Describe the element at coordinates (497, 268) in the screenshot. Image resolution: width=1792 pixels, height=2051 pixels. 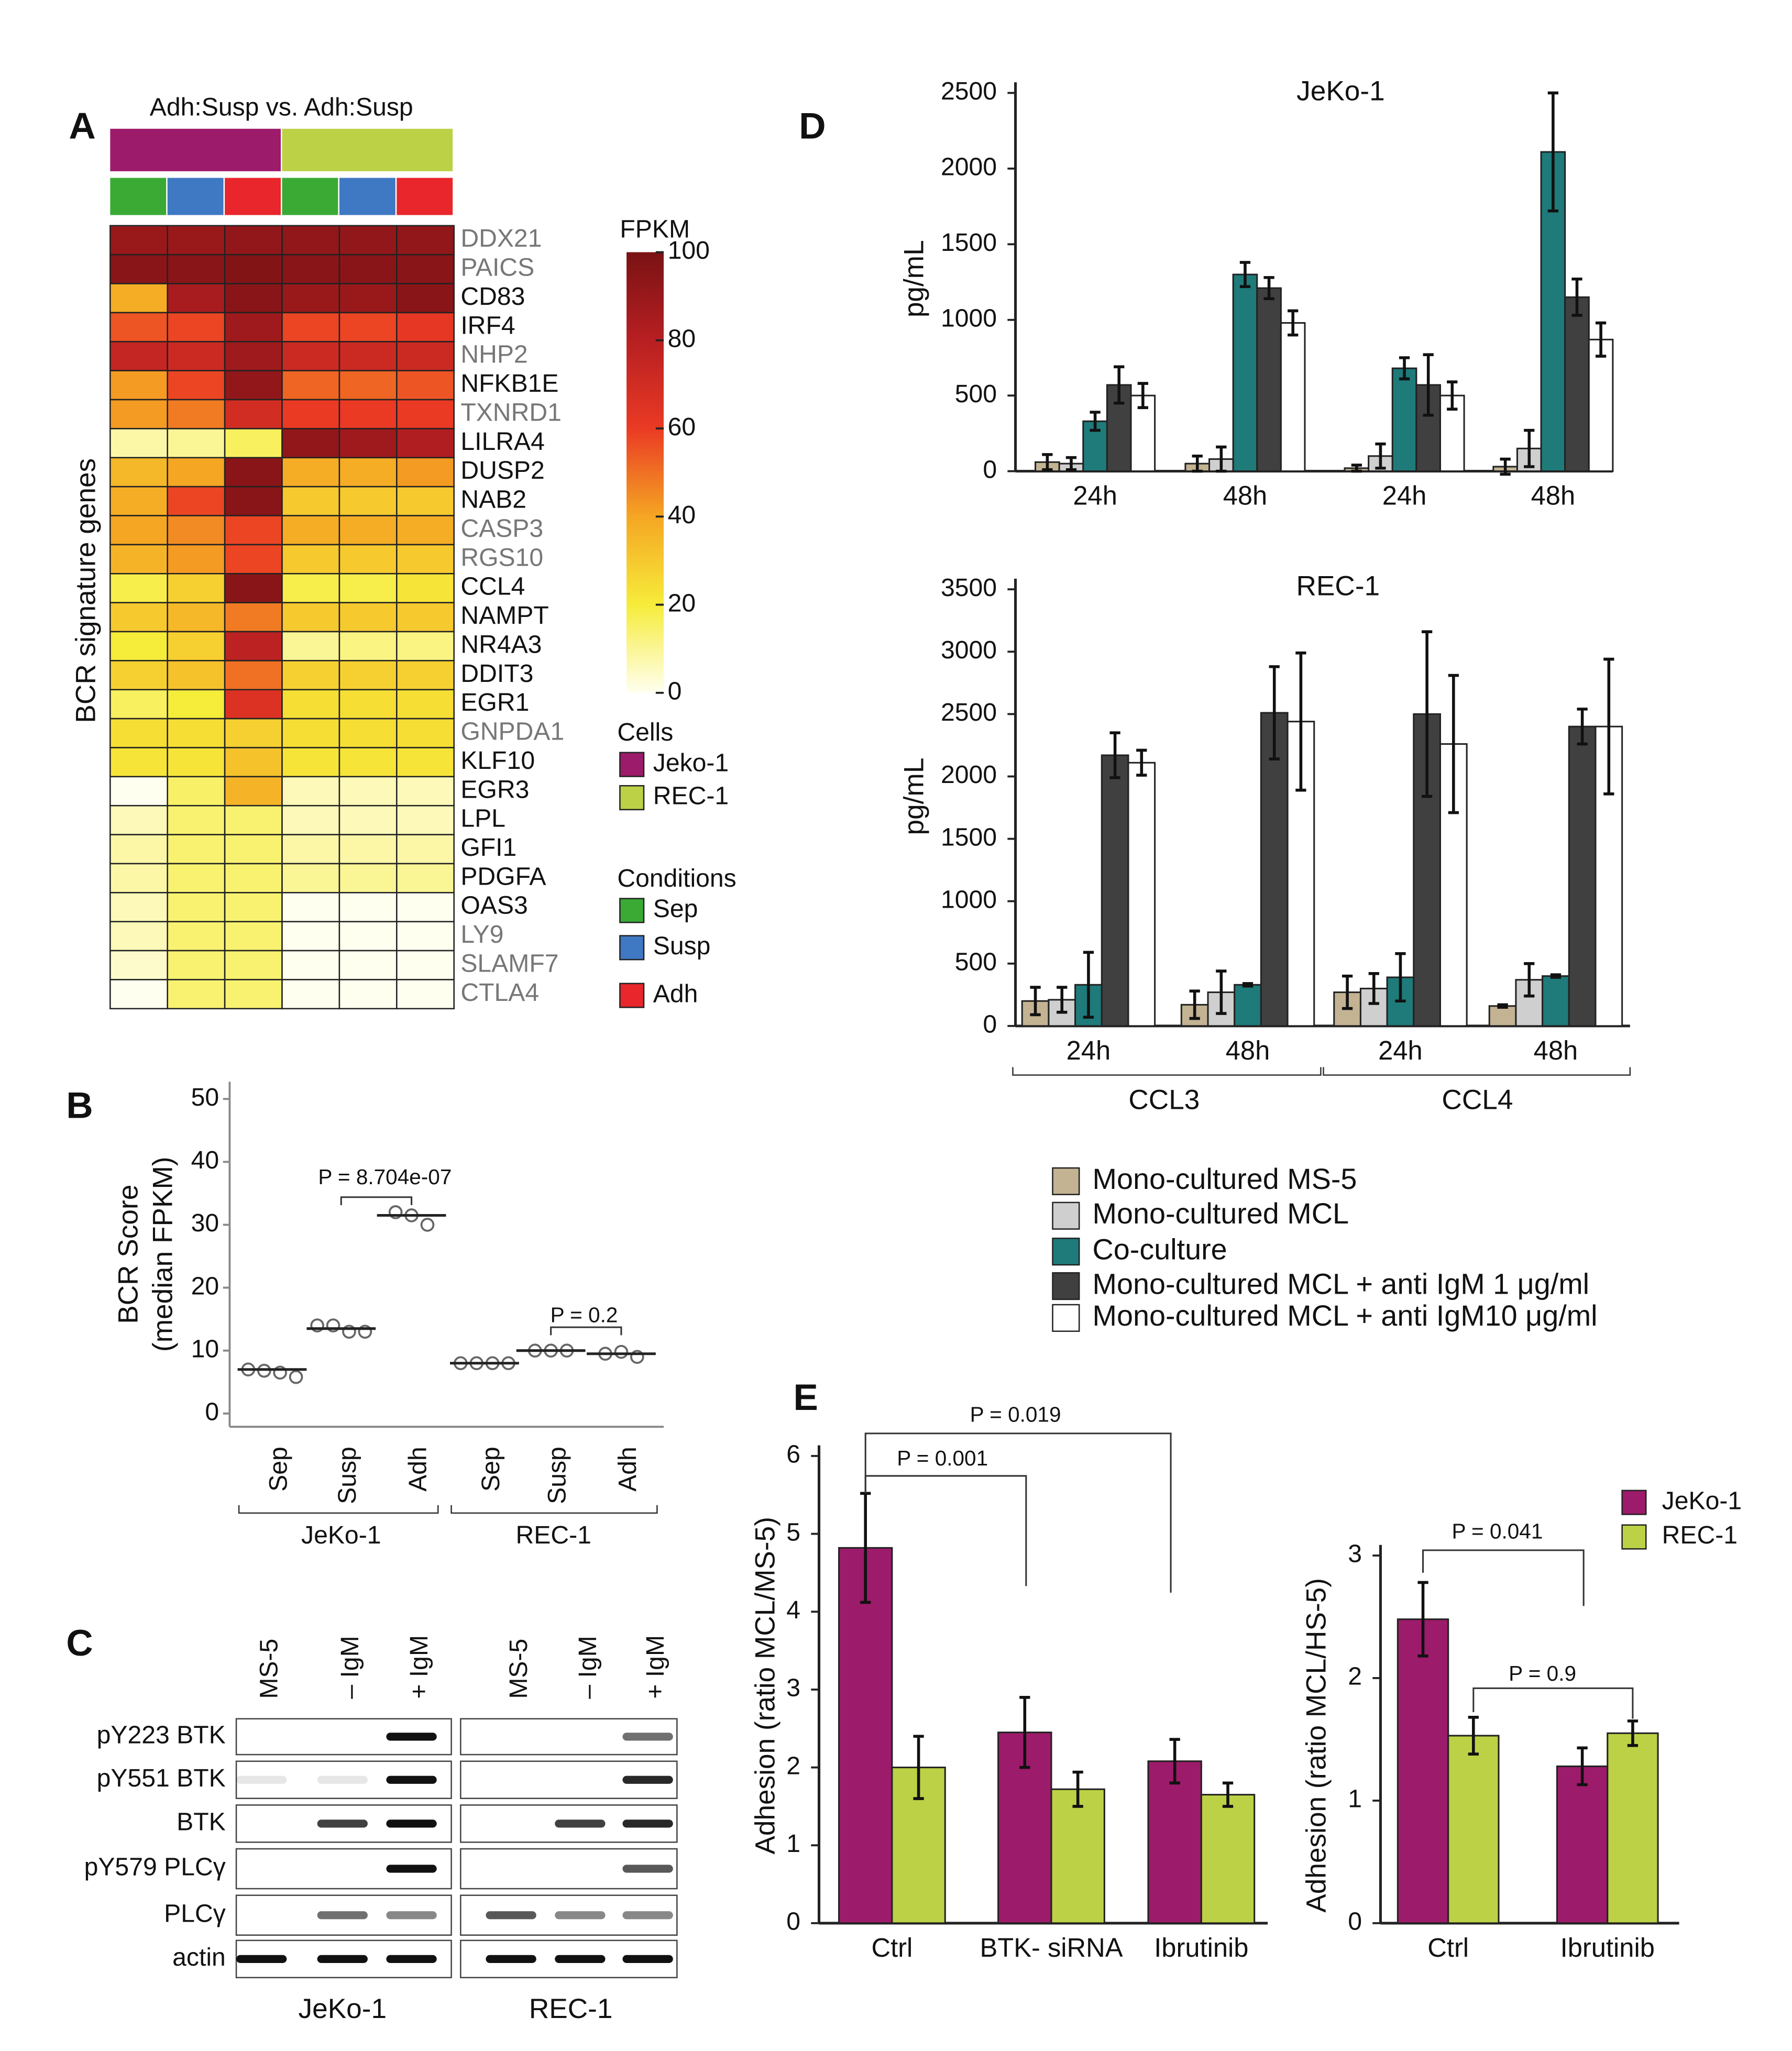
I see `gene-label: PAICS` at that location.